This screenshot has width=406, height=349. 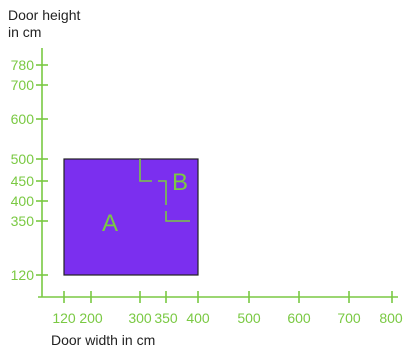 What do you see at coordinates (131, 217) in the screenshot?
I see `region-a-rect` at bounding box center [131, 217].